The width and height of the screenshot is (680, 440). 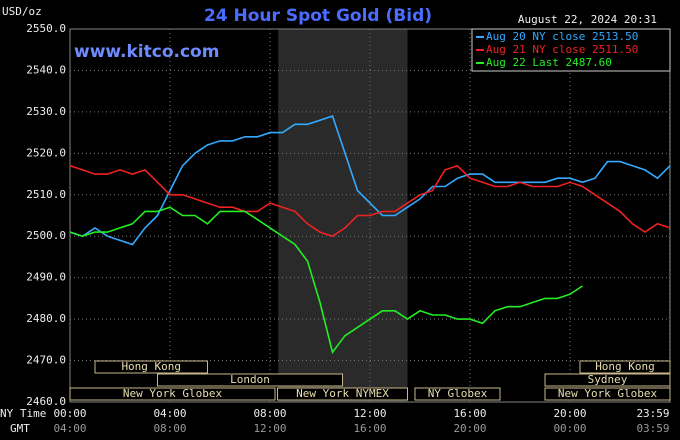 What do you see at coordinates (46, 28) in the screenshot?
I see `y-tick-label: 2550.0` at bounding box center [46, 28].